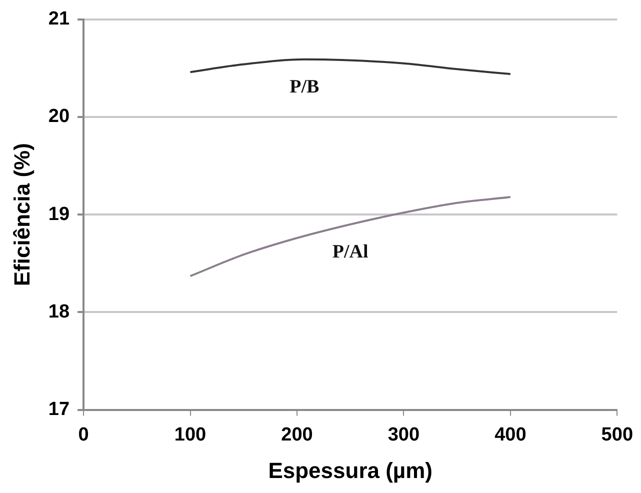  What do you see at coordinates (21, 214) in the screenshot?
I see `y-axis-title: Eficiência (%)` at bounding box center [21, 214].